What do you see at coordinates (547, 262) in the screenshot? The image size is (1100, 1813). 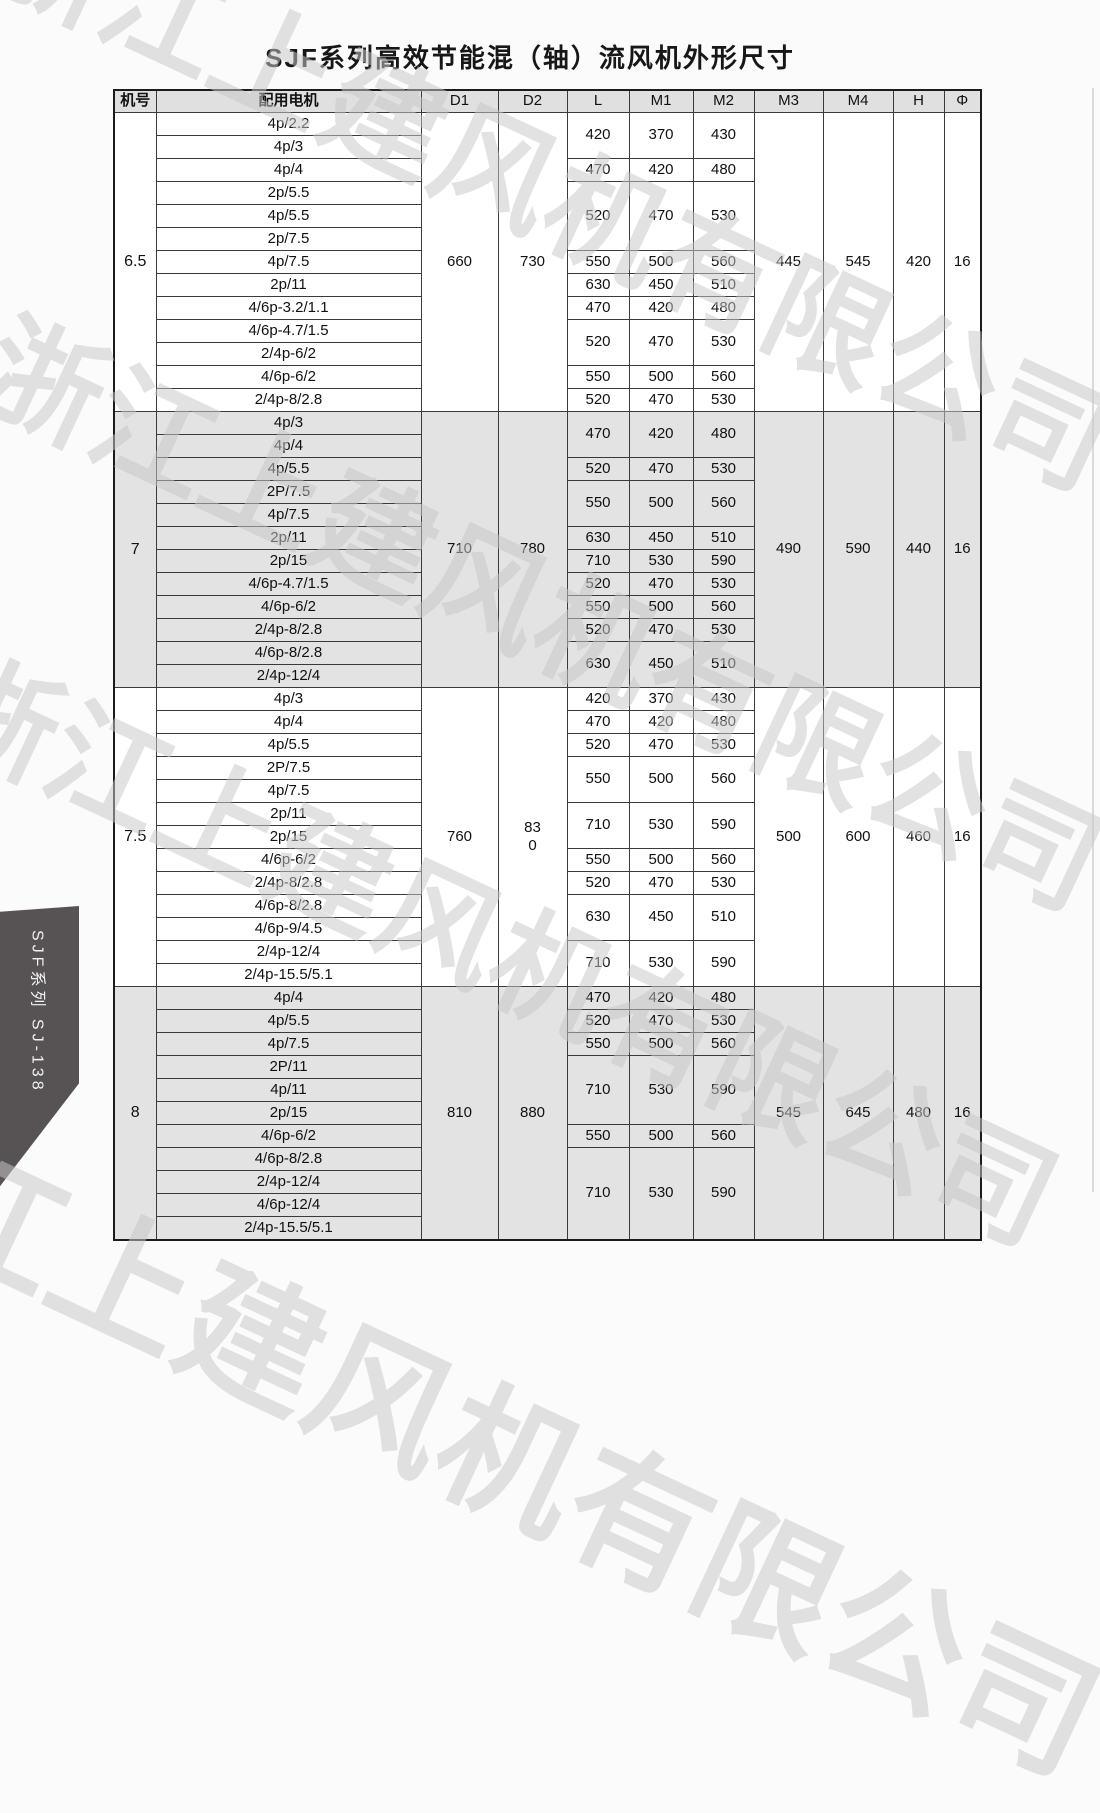 I see `table-row-model-6.5: 4p/7.5 550 500 560` at bounding box center [547, 262].